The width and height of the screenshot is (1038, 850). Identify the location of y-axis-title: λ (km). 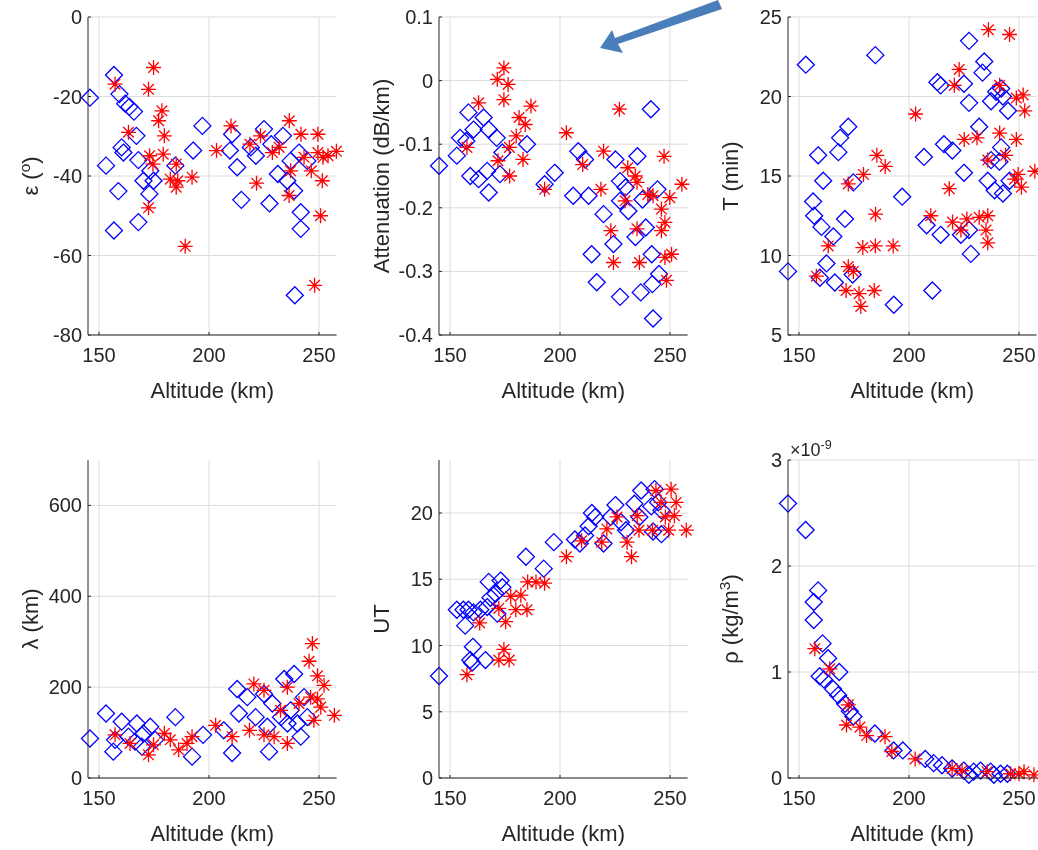
(30, 619).